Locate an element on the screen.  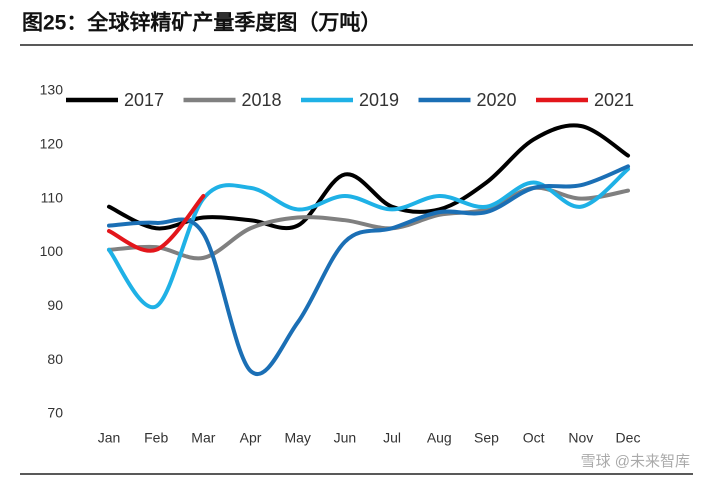
x-tick-label: Sep is located at coordinates (486, 438).